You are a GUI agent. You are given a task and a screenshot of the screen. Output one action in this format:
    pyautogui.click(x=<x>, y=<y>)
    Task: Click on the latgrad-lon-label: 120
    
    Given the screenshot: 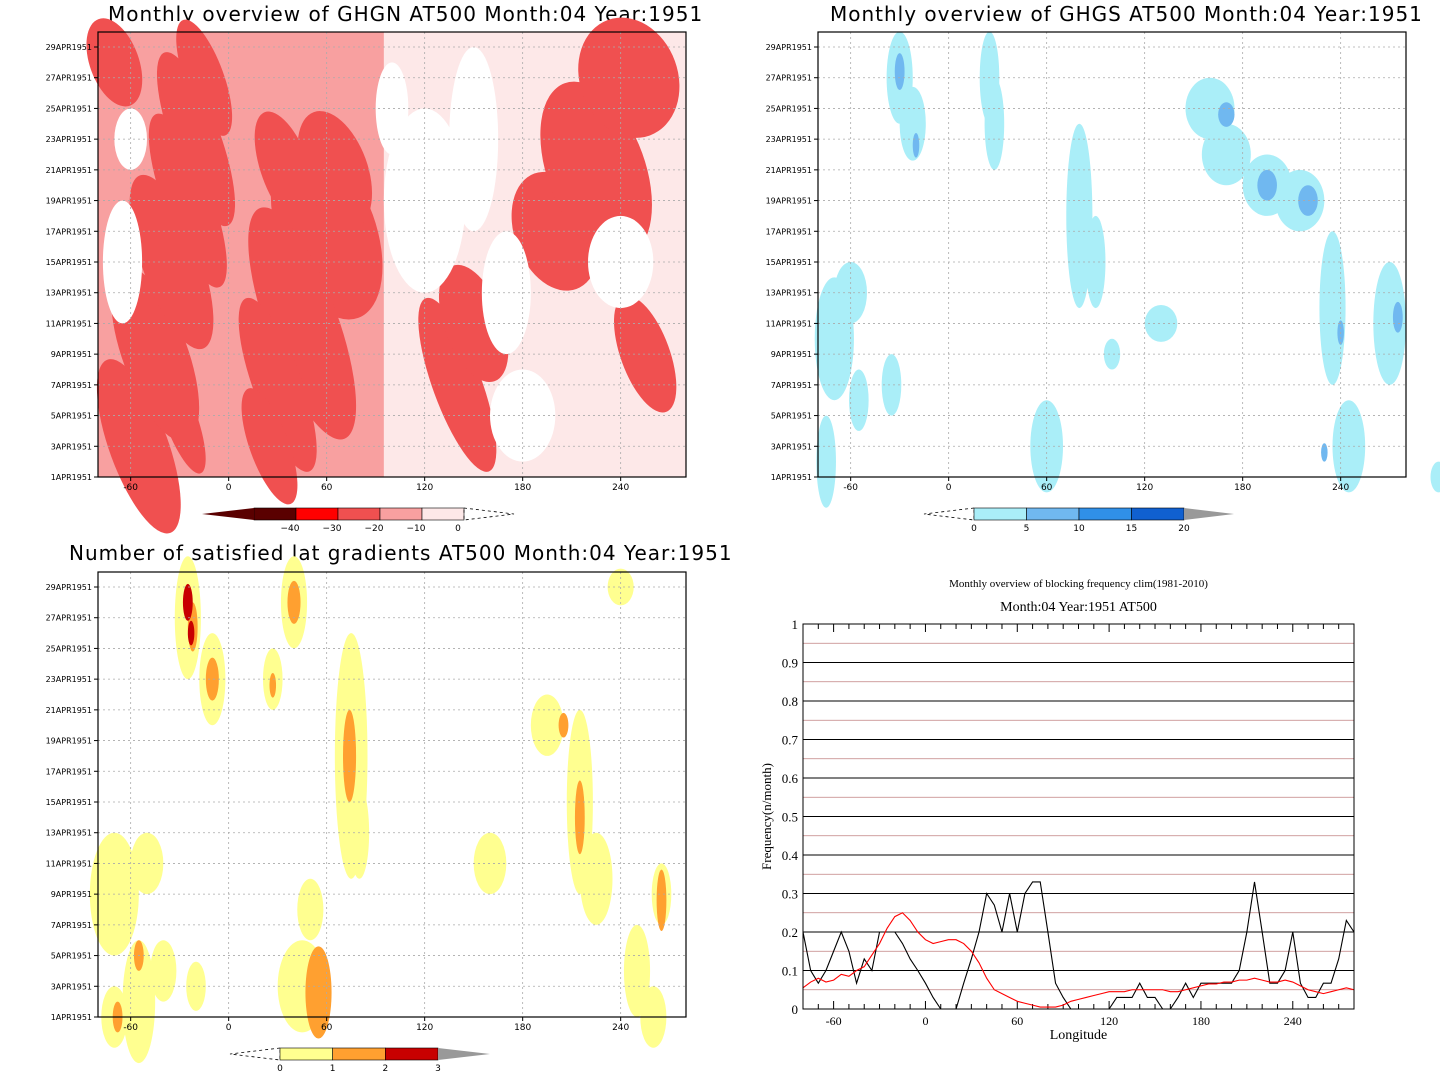 What is the action you would take?
    pyautogui.click(x=424, y=1028)
    